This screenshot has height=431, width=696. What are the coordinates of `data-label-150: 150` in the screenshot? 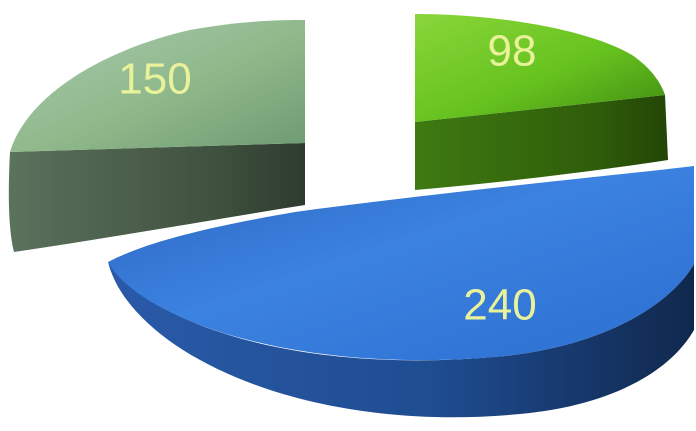 It's located at (154, 79).